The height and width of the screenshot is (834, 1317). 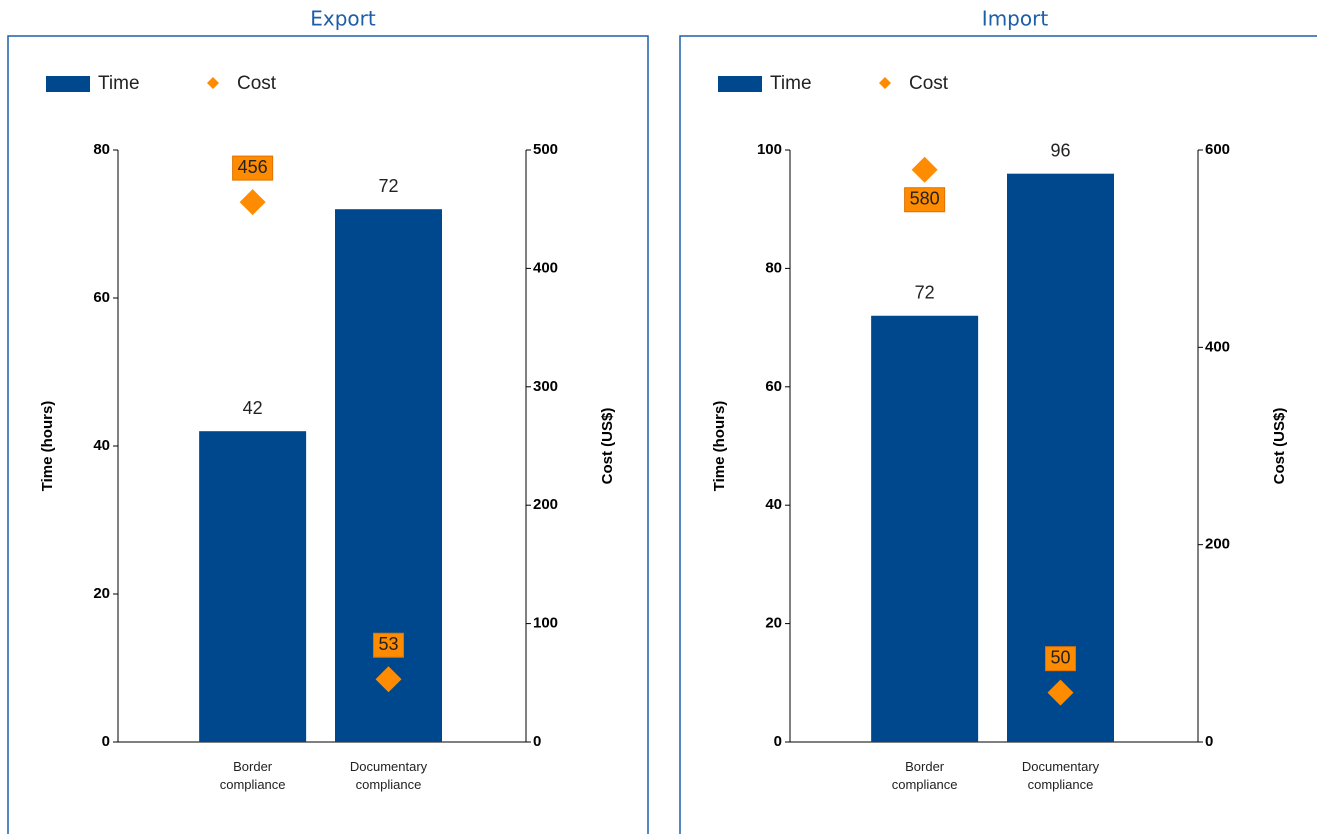 What do you see at coordinates (545, 149) in the screenshot?
I see `y2-tick-label: 500` at bounding box center [545, 149].